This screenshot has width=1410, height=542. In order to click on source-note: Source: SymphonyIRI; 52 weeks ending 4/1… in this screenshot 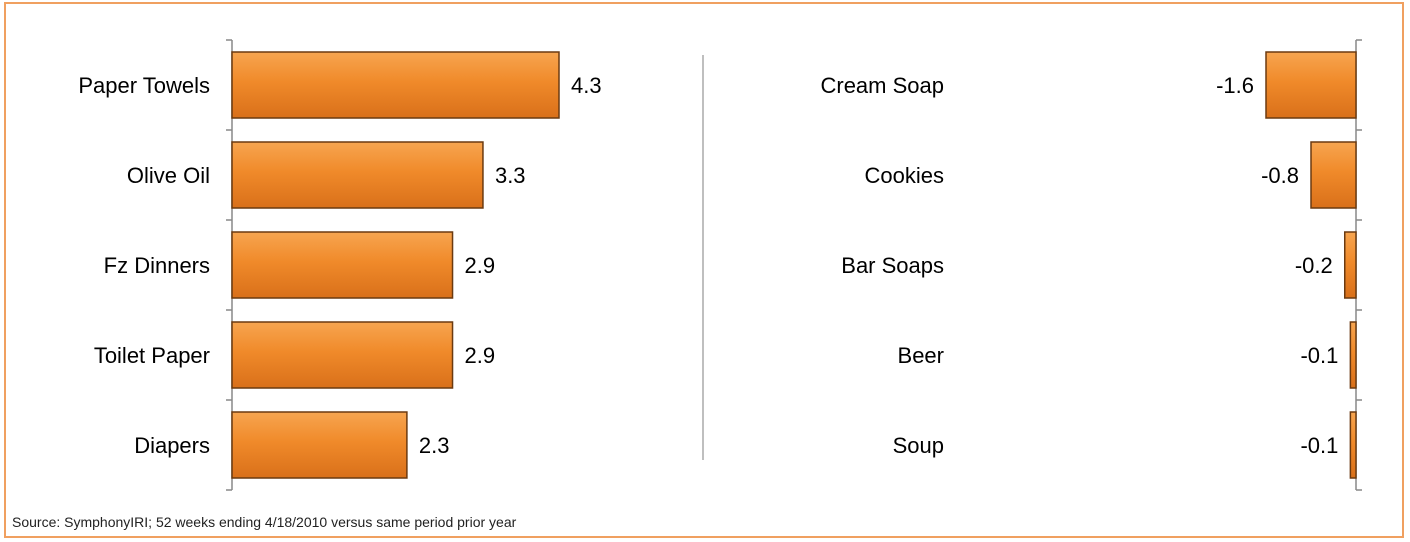, I will do `click(264, 522)`.